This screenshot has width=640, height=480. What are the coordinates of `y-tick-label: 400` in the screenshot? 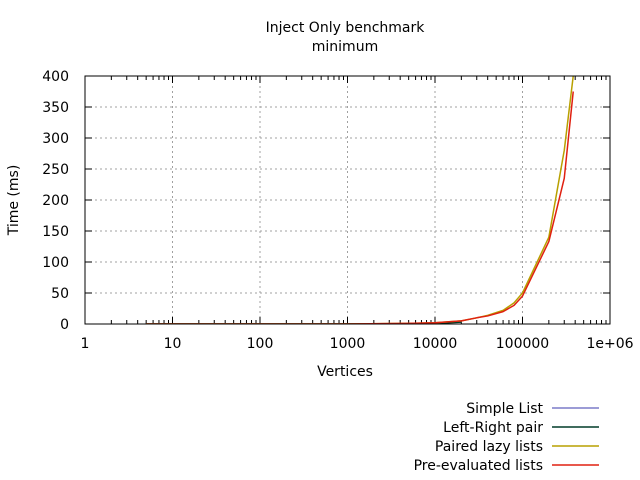 It's located at (55, 77).